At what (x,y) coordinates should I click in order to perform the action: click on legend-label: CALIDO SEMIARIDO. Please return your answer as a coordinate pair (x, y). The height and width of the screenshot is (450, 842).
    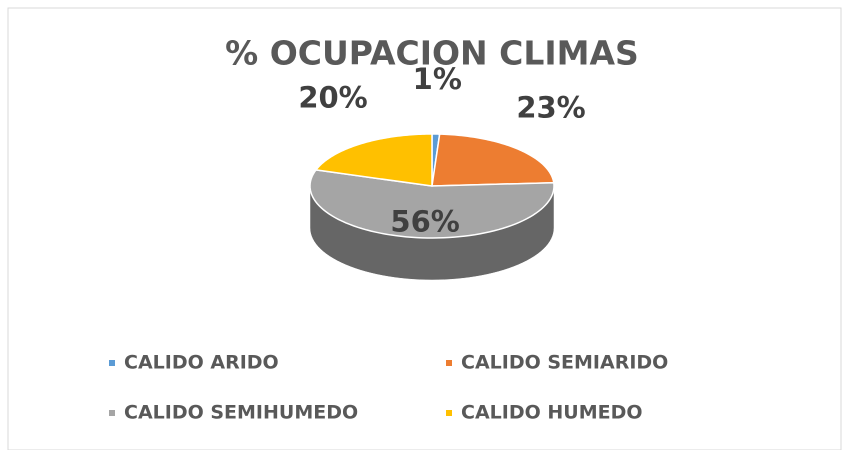
    Looking at the image, I should click on (564, 363).